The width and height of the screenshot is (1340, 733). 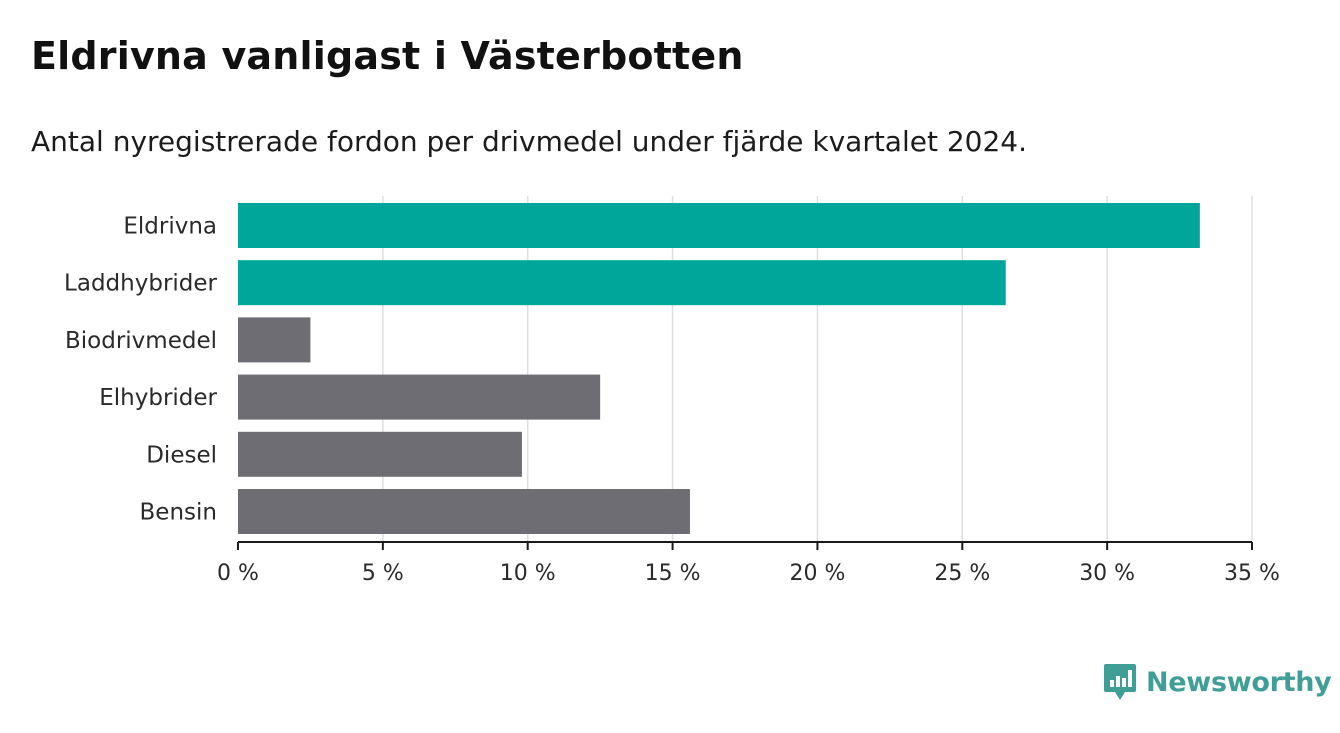 I want to click on category-label: Biodrivmedel, so click(x=141, y=341).